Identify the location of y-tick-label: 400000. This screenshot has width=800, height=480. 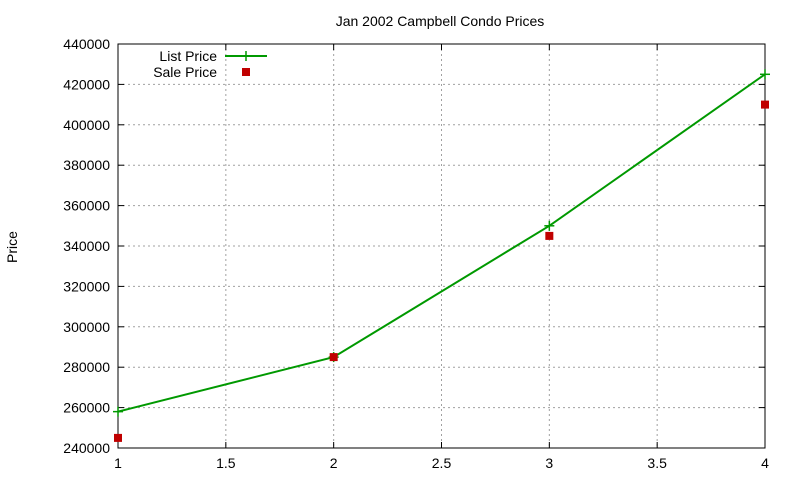
(86, 125).